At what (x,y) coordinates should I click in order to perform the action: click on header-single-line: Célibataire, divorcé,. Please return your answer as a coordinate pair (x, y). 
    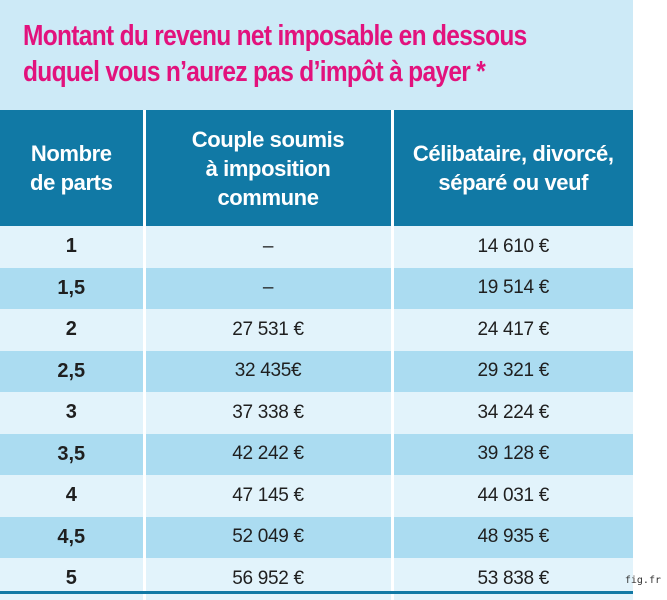
    Looking at the image, I should click on (513, 153).